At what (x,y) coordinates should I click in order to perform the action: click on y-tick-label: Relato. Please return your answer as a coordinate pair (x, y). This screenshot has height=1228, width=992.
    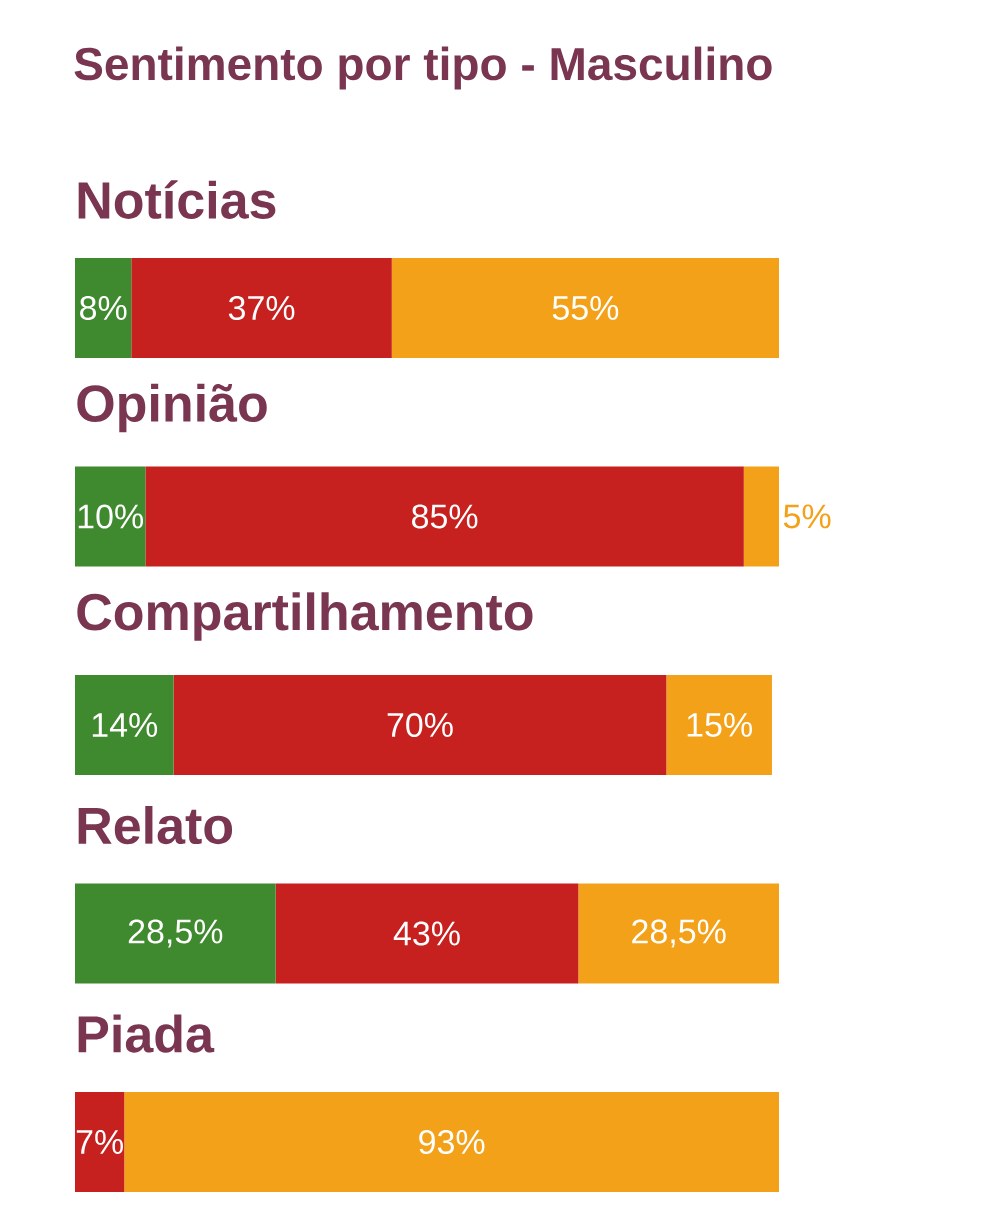
    Looking at the image, I should click on (155, 825).